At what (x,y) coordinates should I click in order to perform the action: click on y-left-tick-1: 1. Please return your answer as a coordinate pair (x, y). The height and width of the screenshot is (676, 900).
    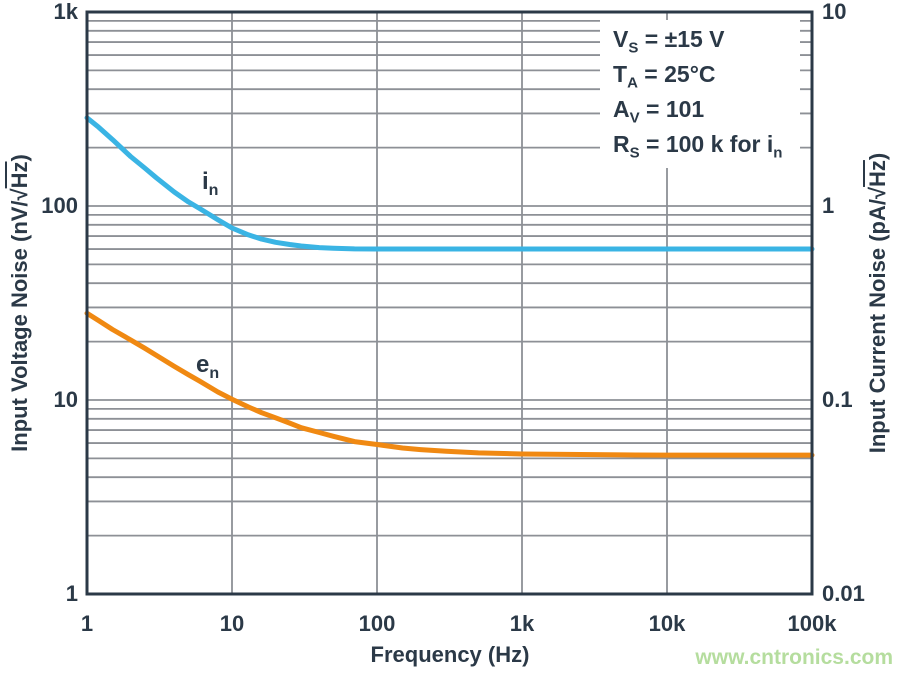
    Looking at the image, I should click on (71, 593).